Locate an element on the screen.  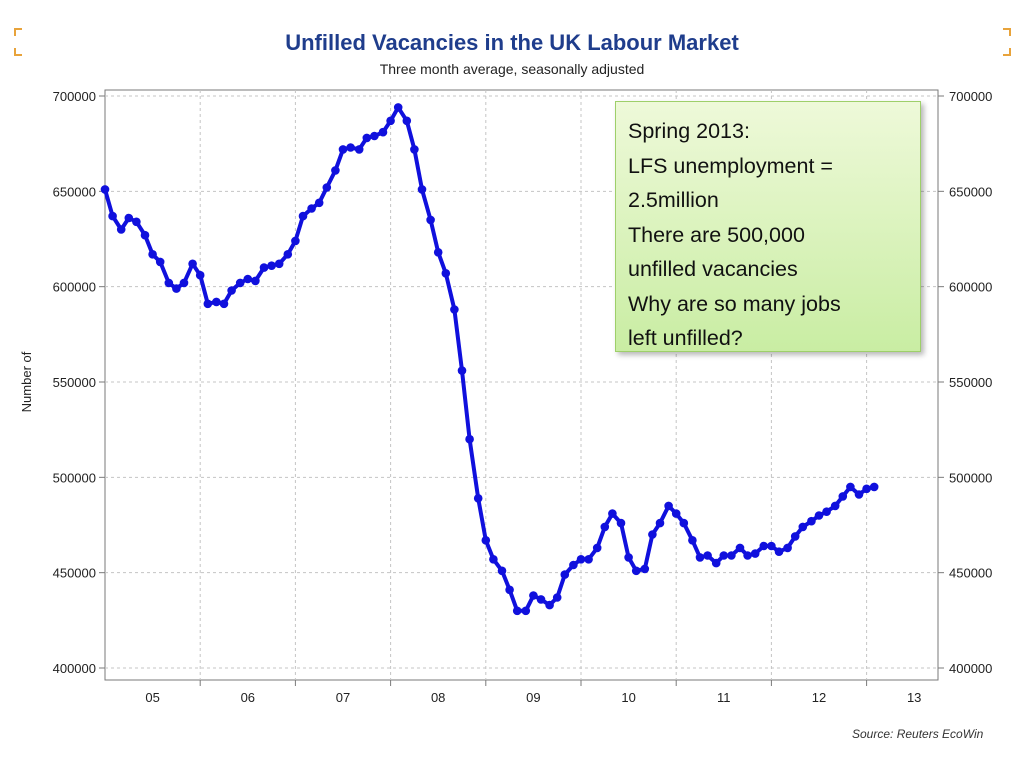
x-tick-label: 13 is located at coordinates (914, 697).